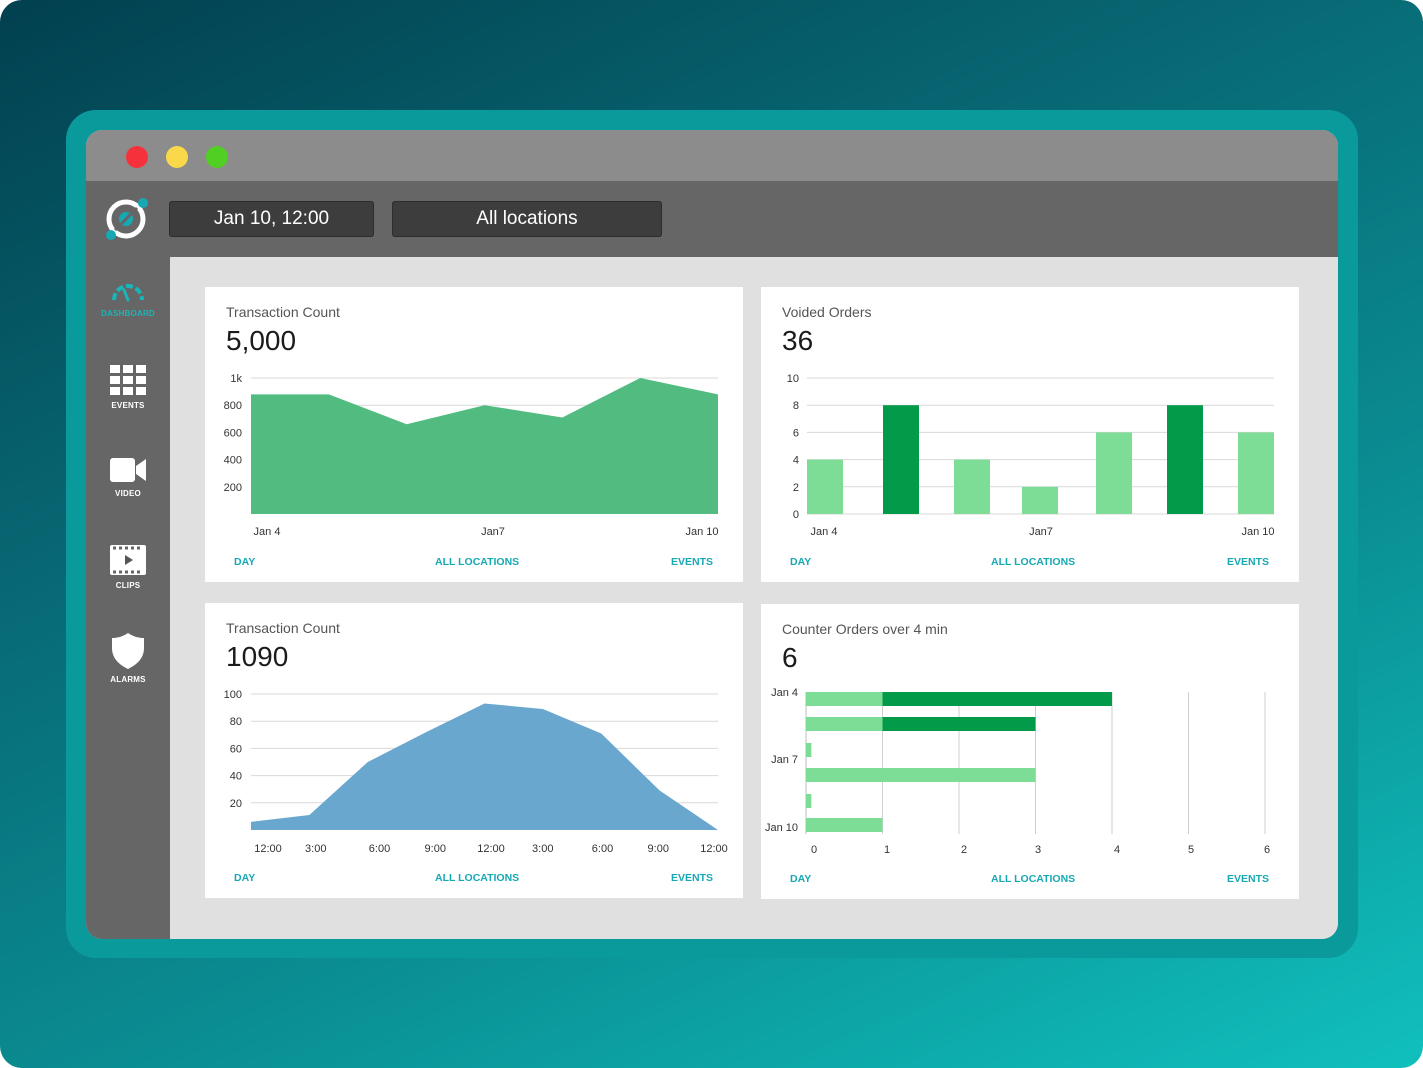  What do you see at coordinates (177, 157) in the screenshot?
I see `minimize-window-button` at bounding box center [177, 157].